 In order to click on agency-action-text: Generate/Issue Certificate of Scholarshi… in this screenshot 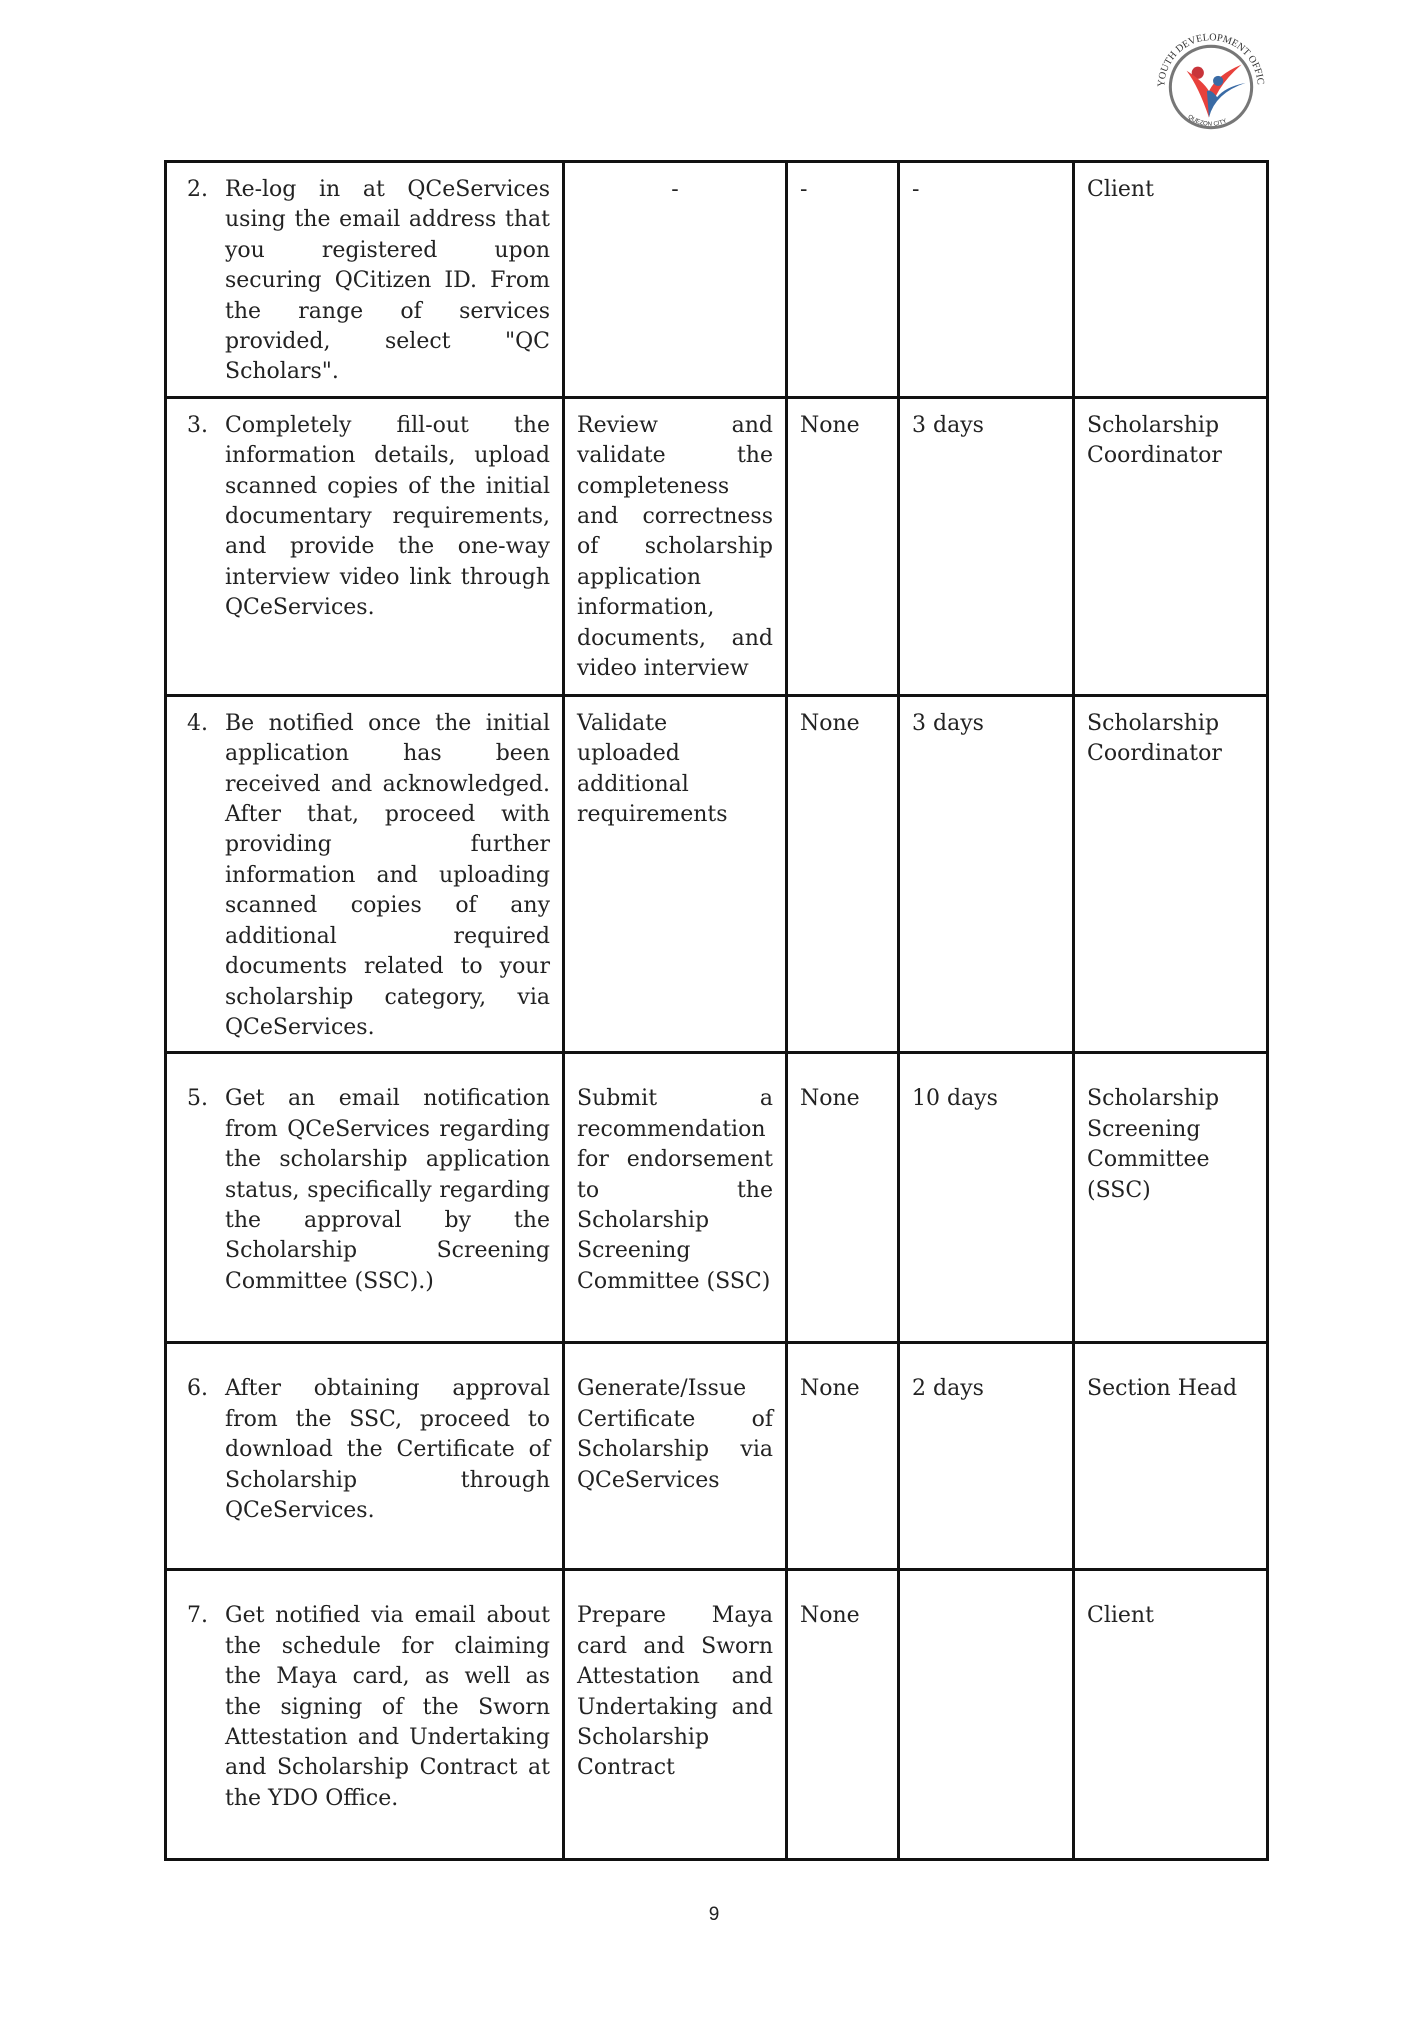, I will do `click(675, 1434)`.